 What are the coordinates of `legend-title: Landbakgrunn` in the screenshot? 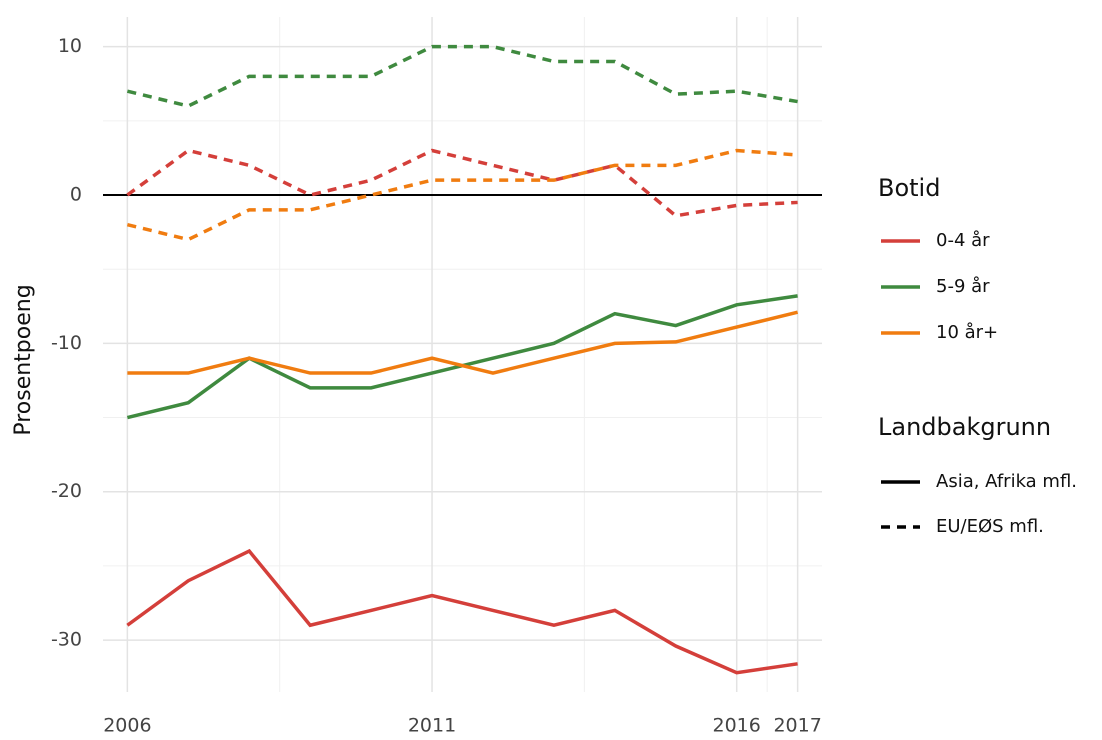 It's located at (964, 427).